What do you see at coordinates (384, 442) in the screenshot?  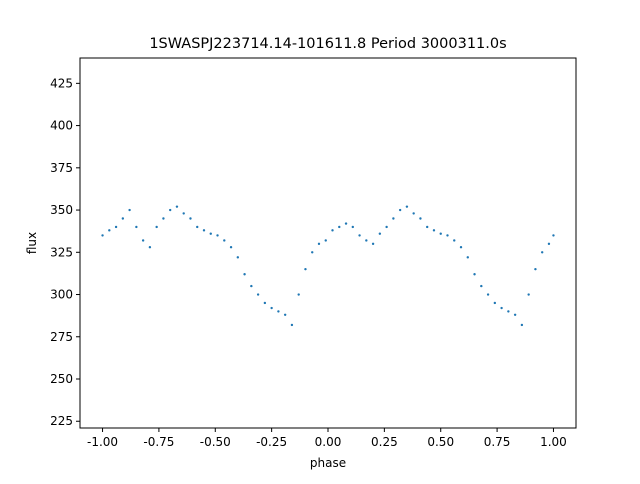 I see `x-tick-label: 0.25` at bounding box center [384, 442].